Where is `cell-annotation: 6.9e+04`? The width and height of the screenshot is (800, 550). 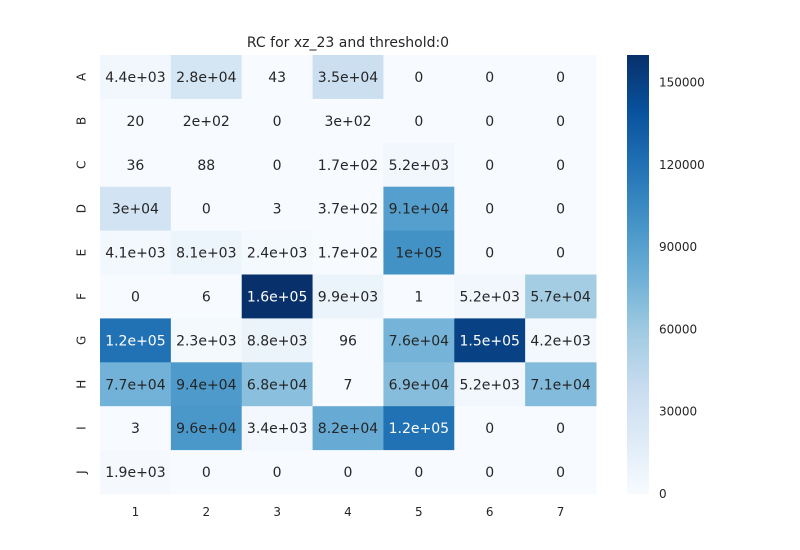 cell-annotation: 6.9e+04 is located at coordinates (419, 385).